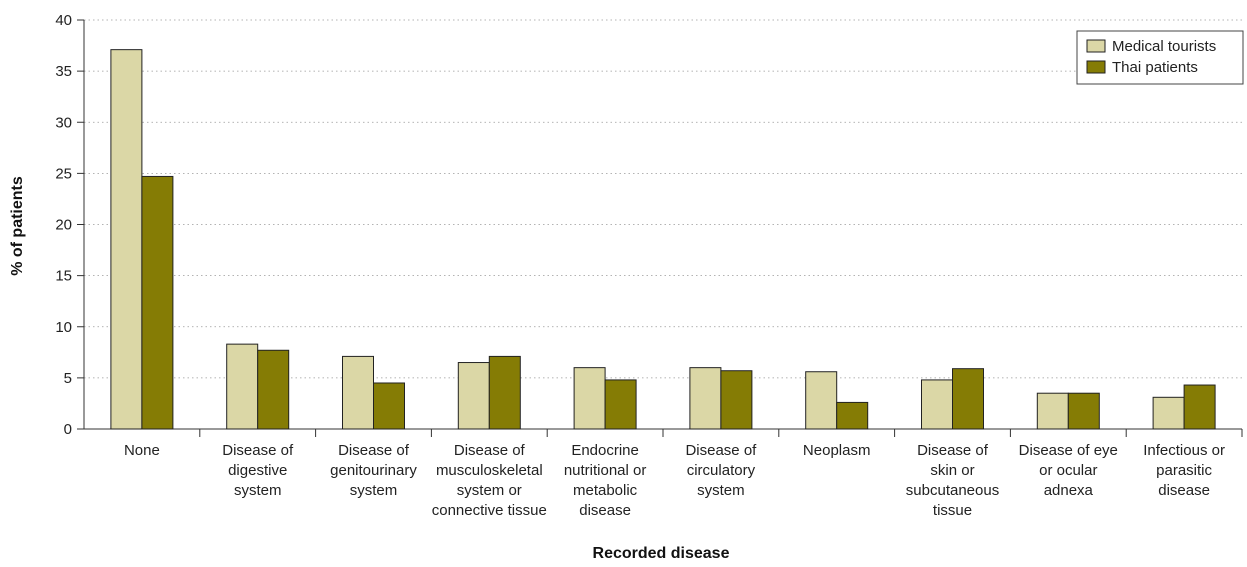 The height and width of the screenshot is (567, 1247). What do you see at coordinates (1155, 67) in the screenshot?
I see `legend-label: Thai patients` at bounding box center [1155, 67].